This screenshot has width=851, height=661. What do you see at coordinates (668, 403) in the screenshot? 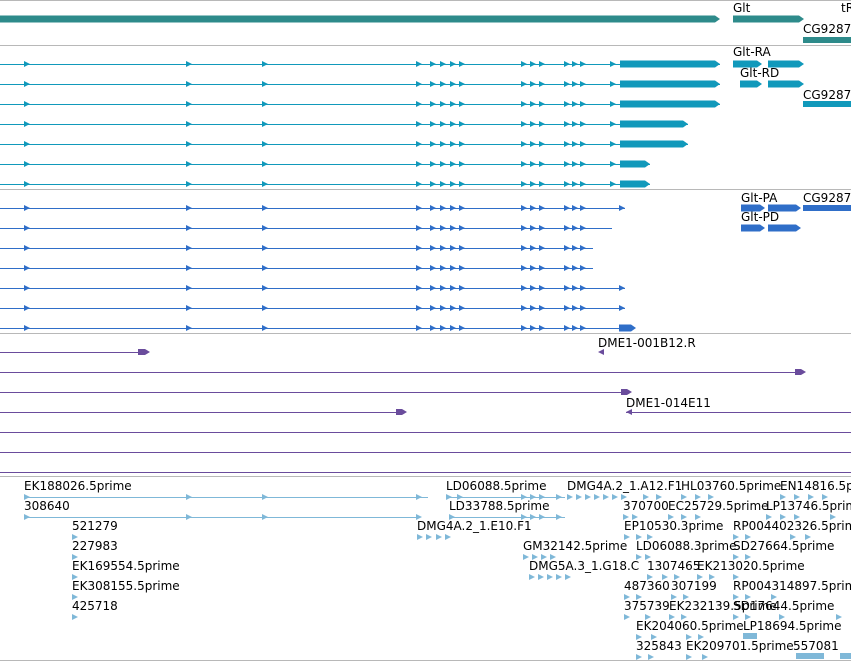
I see `clone-label-dme1-014e11: DME1-014E11` at bounding box center [668, 403].